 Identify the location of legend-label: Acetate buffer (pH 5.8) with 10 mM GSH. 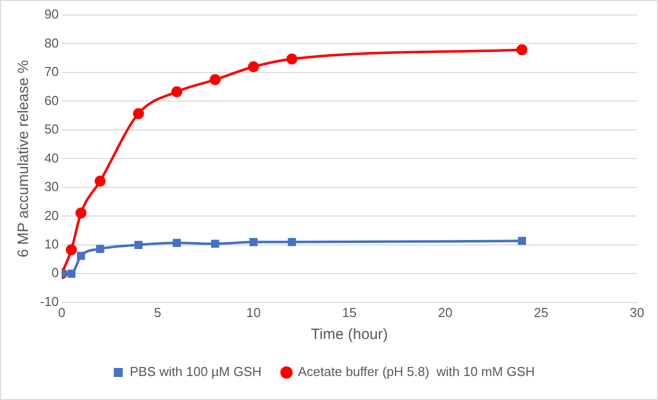
(416, 372).